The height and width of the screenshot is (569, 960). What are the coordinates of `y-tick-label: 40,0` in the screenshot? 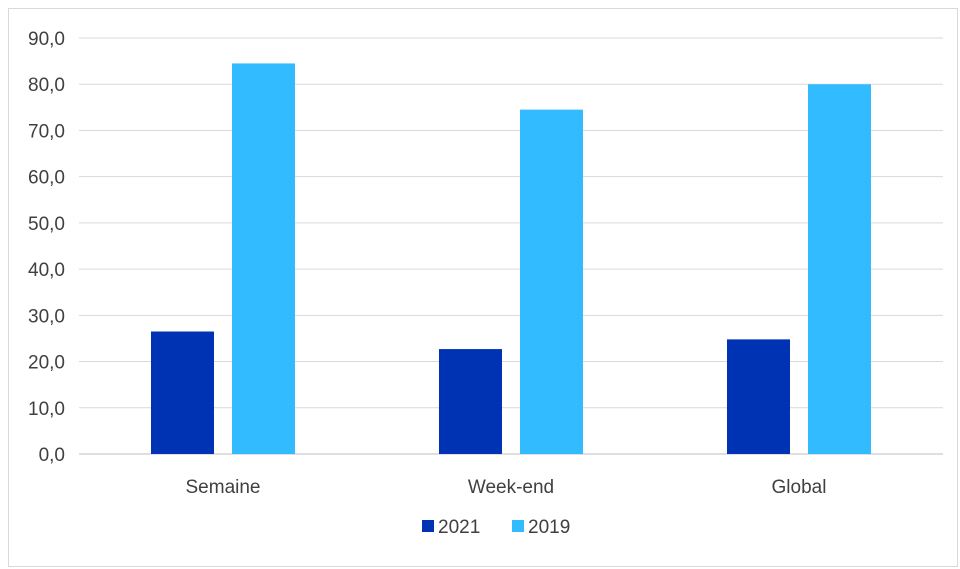 It's located at (46, 270).